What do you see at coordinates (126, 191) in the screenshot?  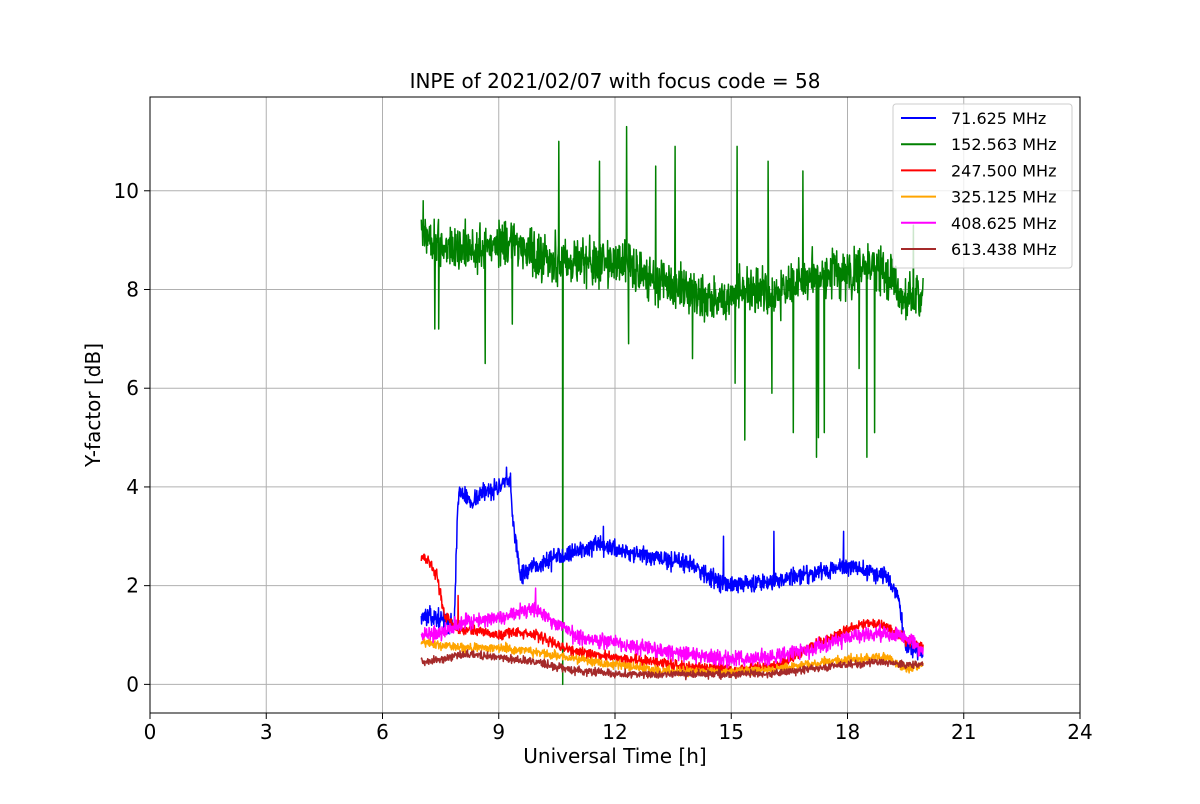 I see `y-tick-label: 10` at bounding box center [126, 191].